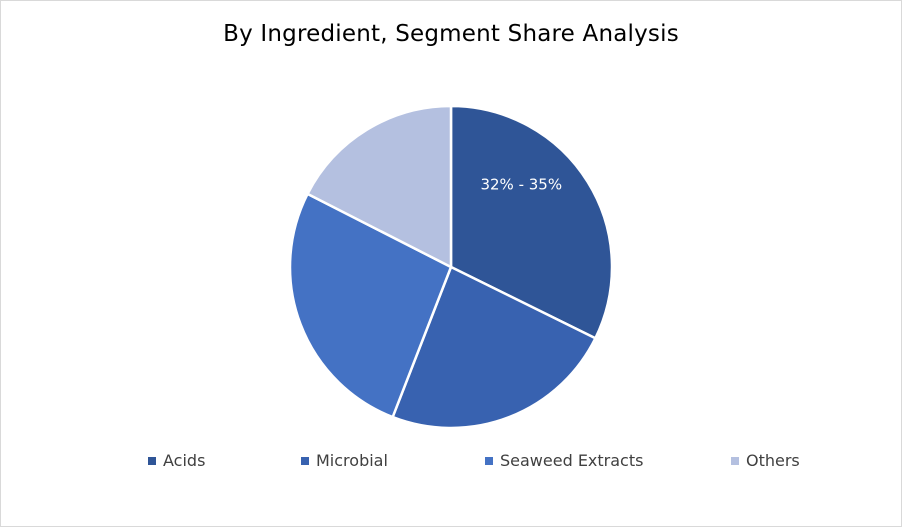 The height and width of the screenshot is (527, 902). I want to click on pie-slice-acids, so click(531, 222).